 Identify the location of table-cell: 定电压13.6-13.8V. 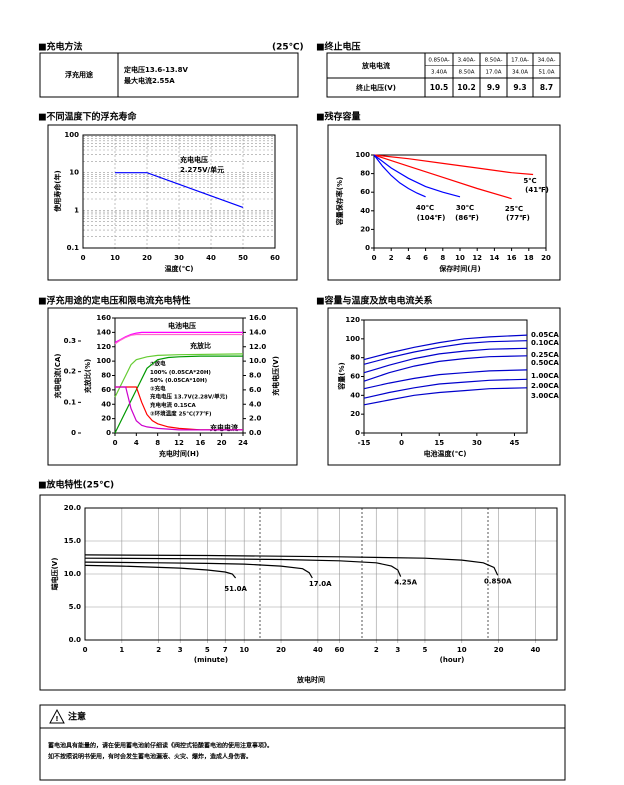
(156, 69).